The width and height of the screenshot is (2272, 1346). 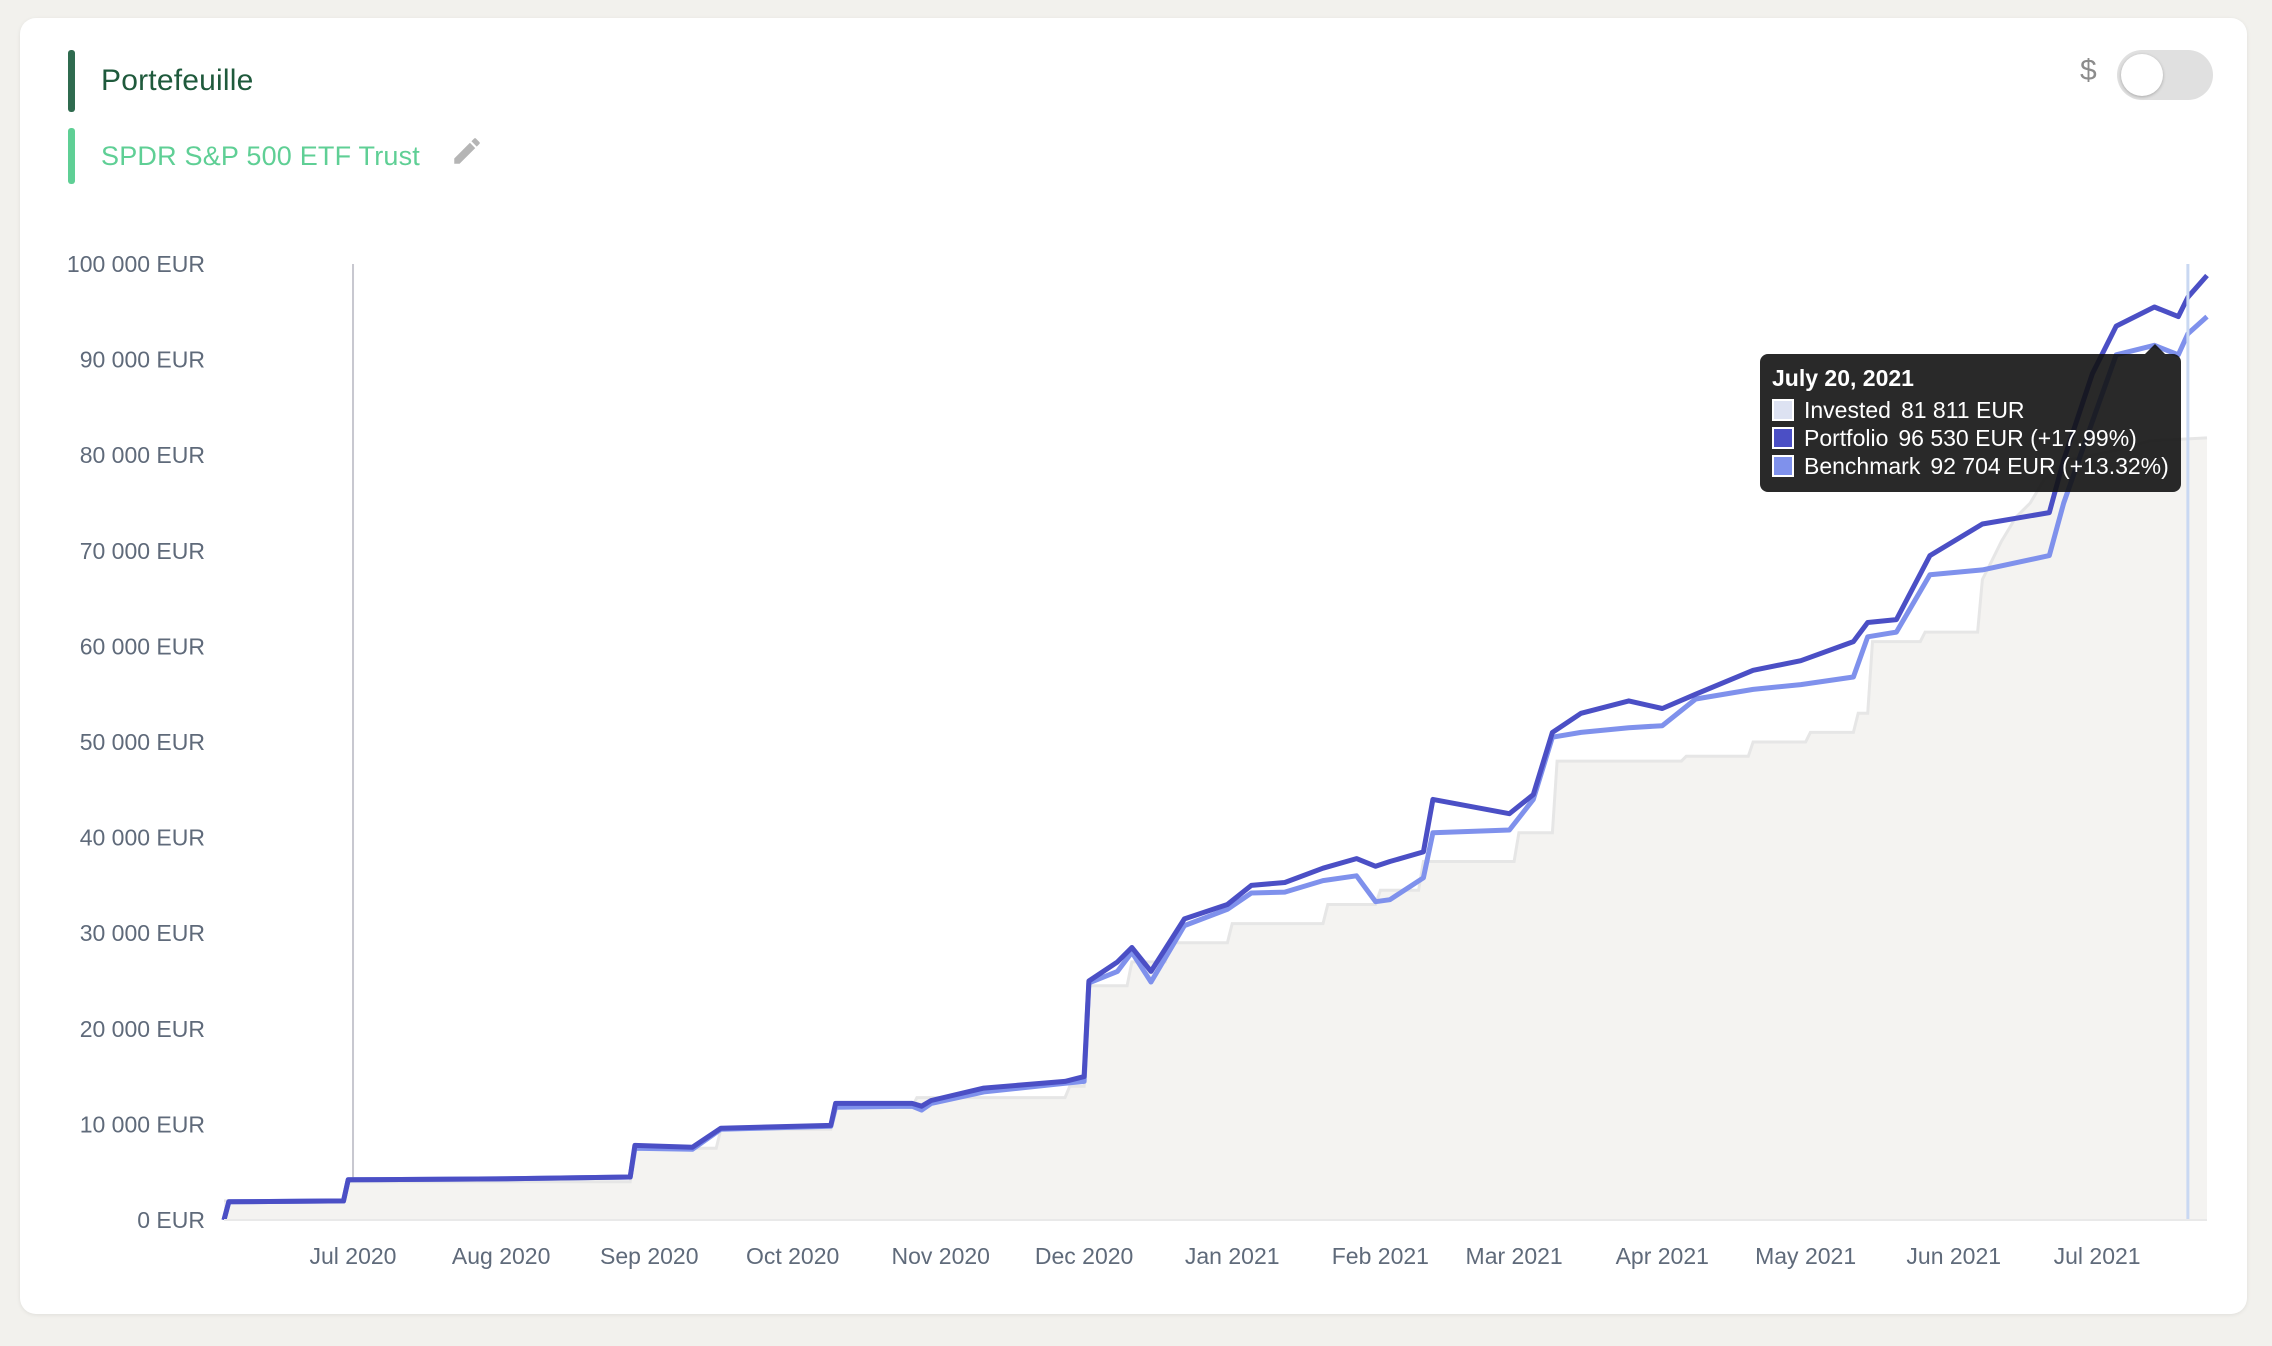 I want to click on y-tick-label: 20 000 EUR, so click(x=142, y=1029).